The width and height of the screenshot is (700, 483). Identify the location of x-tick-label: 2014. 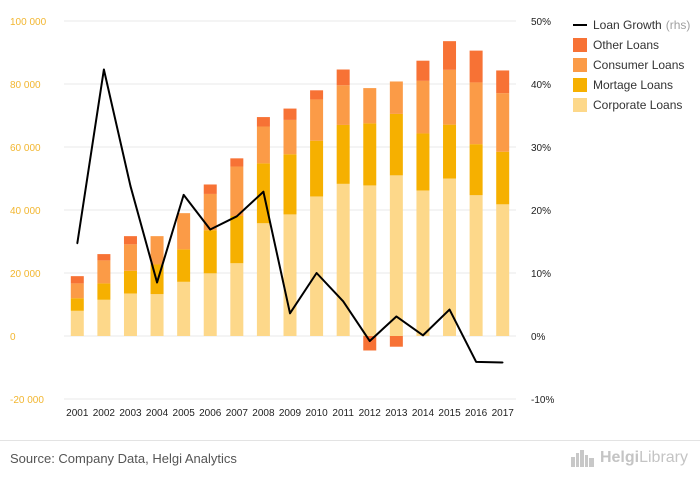
(423, 413).